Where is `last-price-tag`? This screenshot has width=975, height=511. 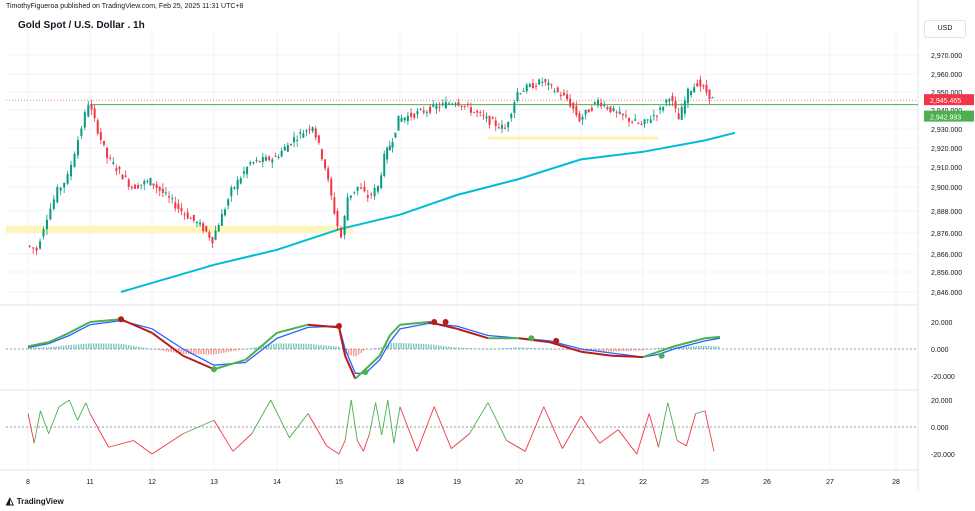 last-price-tag is located at coordinates (949, 100).